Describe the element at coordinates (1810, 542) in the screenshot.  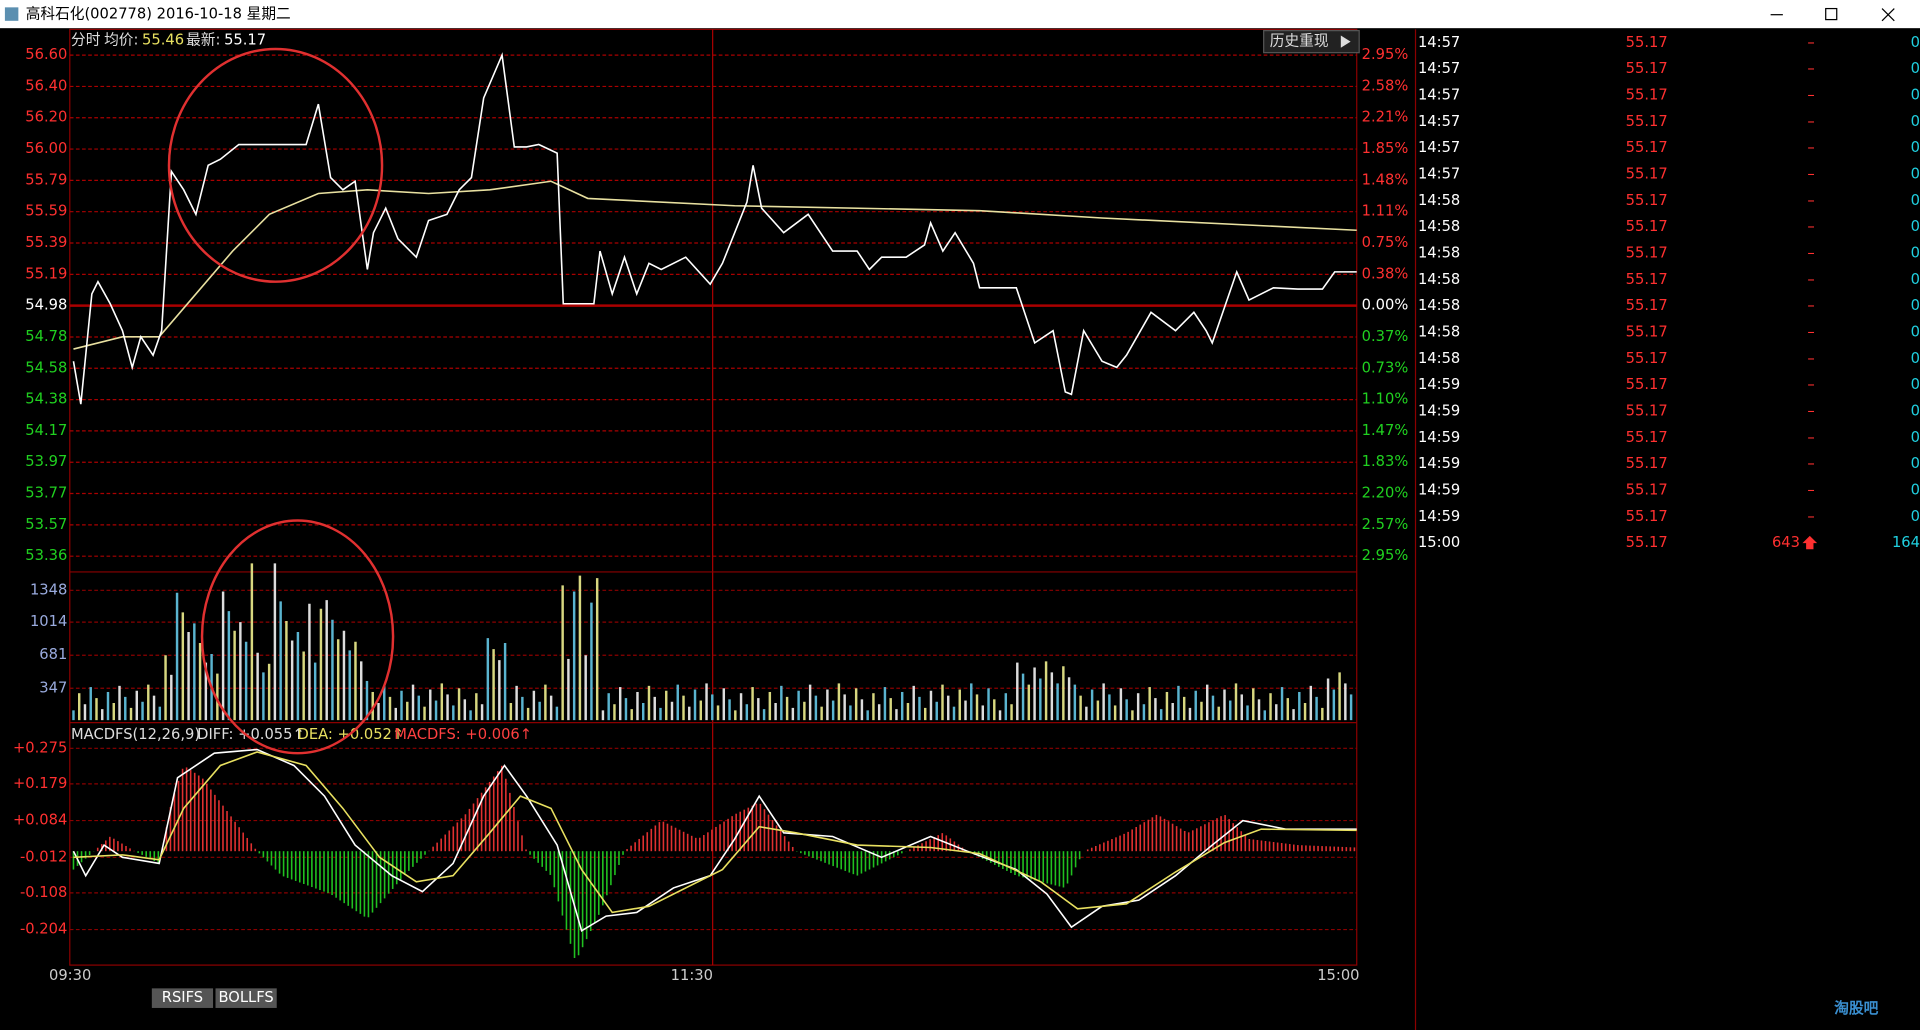
I see `up-arrow` at that location.